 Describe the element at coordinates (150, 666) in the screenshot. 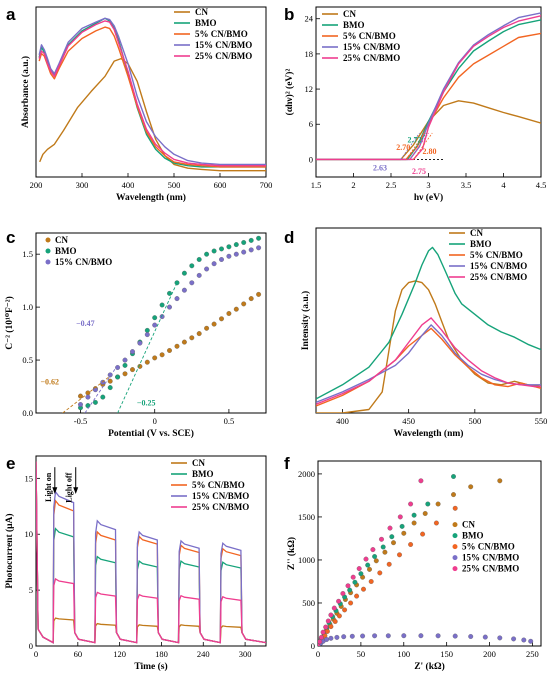

I see `x-axis-title: Time (s)` at that location.